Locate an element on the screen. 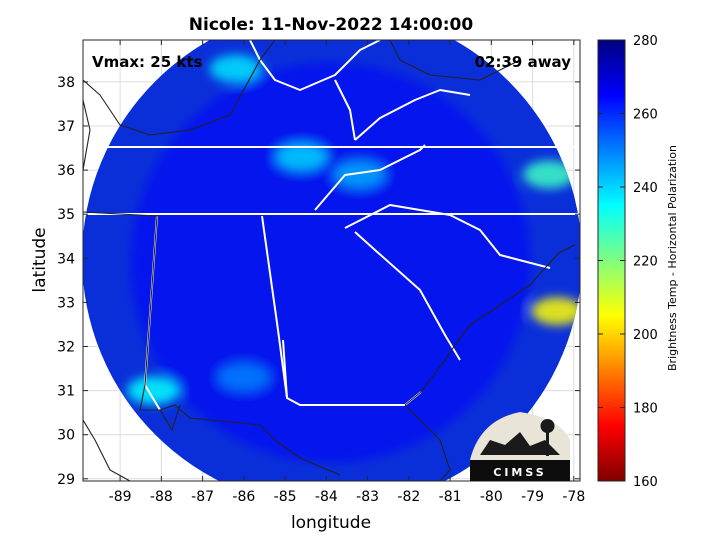  y-tick-label: 33 is located at coordinates (66, 303).